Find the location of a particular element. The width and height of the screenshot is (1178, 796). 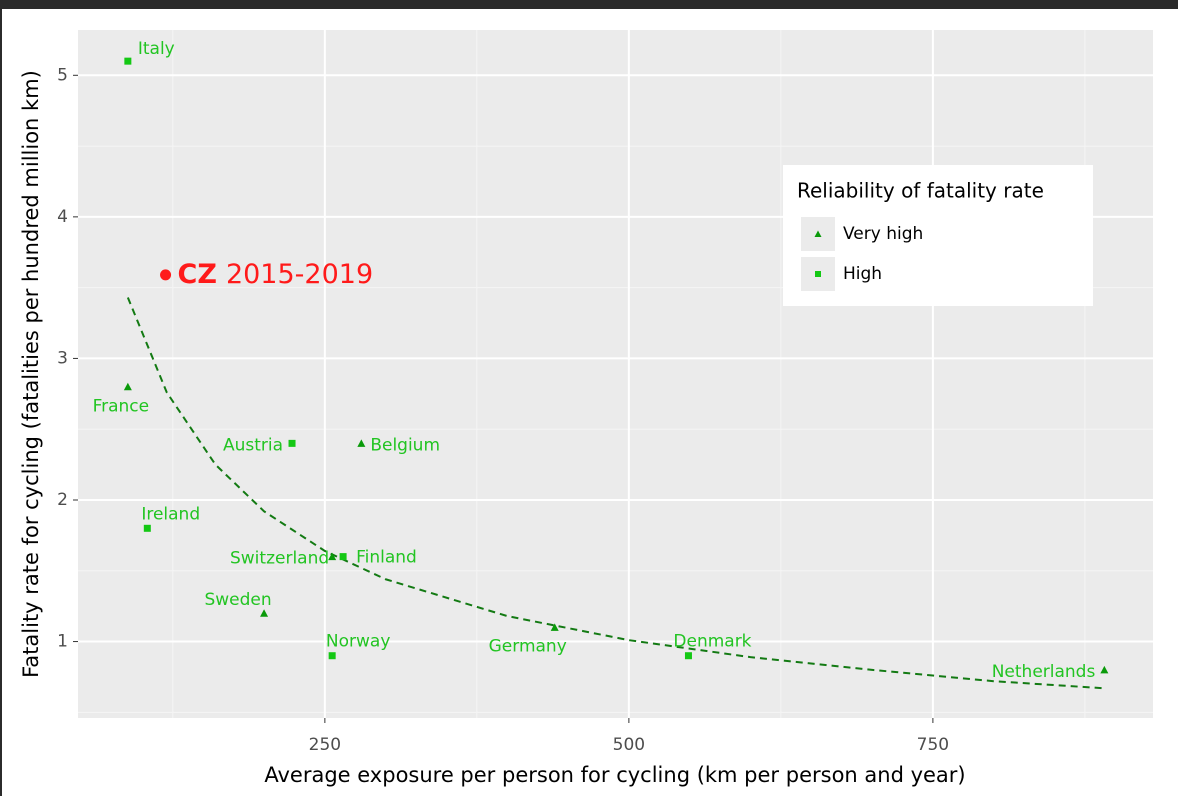

point-label: Norway is located at coordinates (358, 642).